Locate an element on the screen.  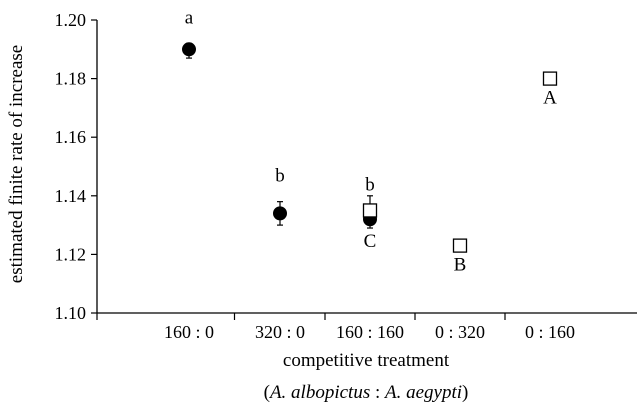
x-axis-sublabel-species-a: A. albopictus is located at coordinates (319, 392).